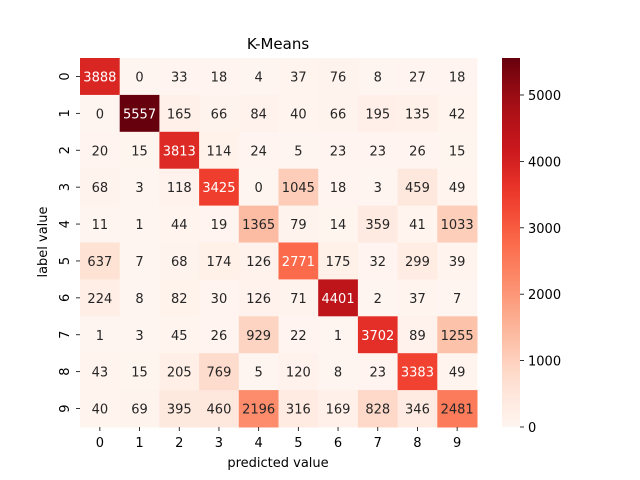  Describe the element at coordinates (377, 410) in the screenshot. I see `cell-value-9-7: 828` at that location.